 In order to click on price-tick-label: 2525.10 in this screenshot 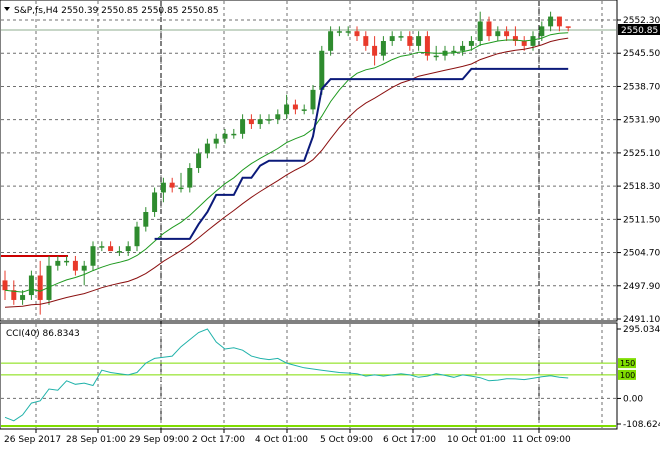, I will do `click(641, 154)`.